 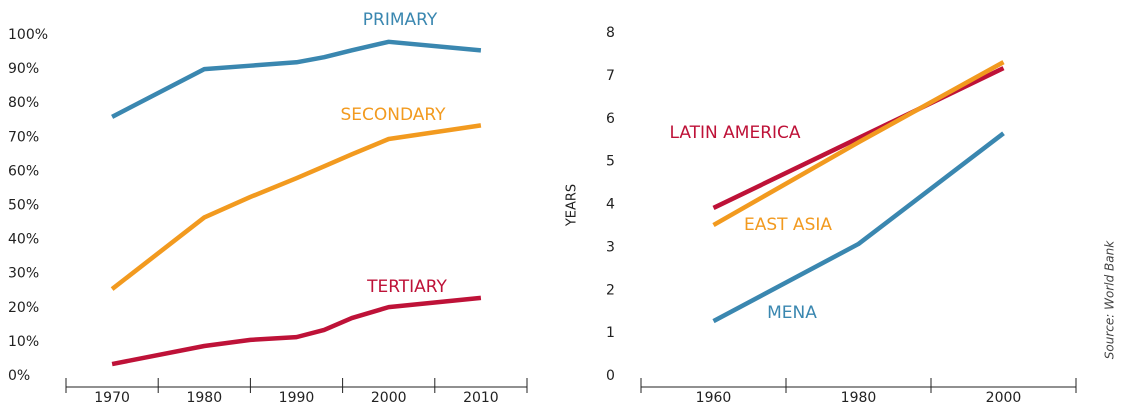 What do you see at coordinates (19, 376) in the screenshot?
I see `y-tick-label: 0%` at bounding box center [19, 376].